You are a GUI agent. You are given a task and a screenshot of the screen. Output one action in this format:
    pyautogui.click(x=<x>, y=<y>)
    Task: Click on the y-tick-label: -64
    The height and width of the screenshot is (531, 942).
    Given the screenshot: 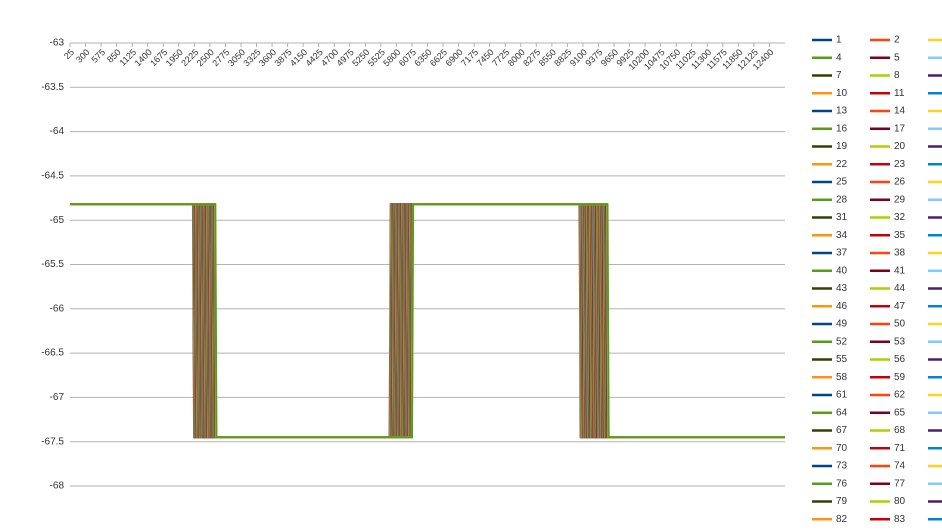 What is the action you would take?
    pyautogui.click(x=57, y=131)
    